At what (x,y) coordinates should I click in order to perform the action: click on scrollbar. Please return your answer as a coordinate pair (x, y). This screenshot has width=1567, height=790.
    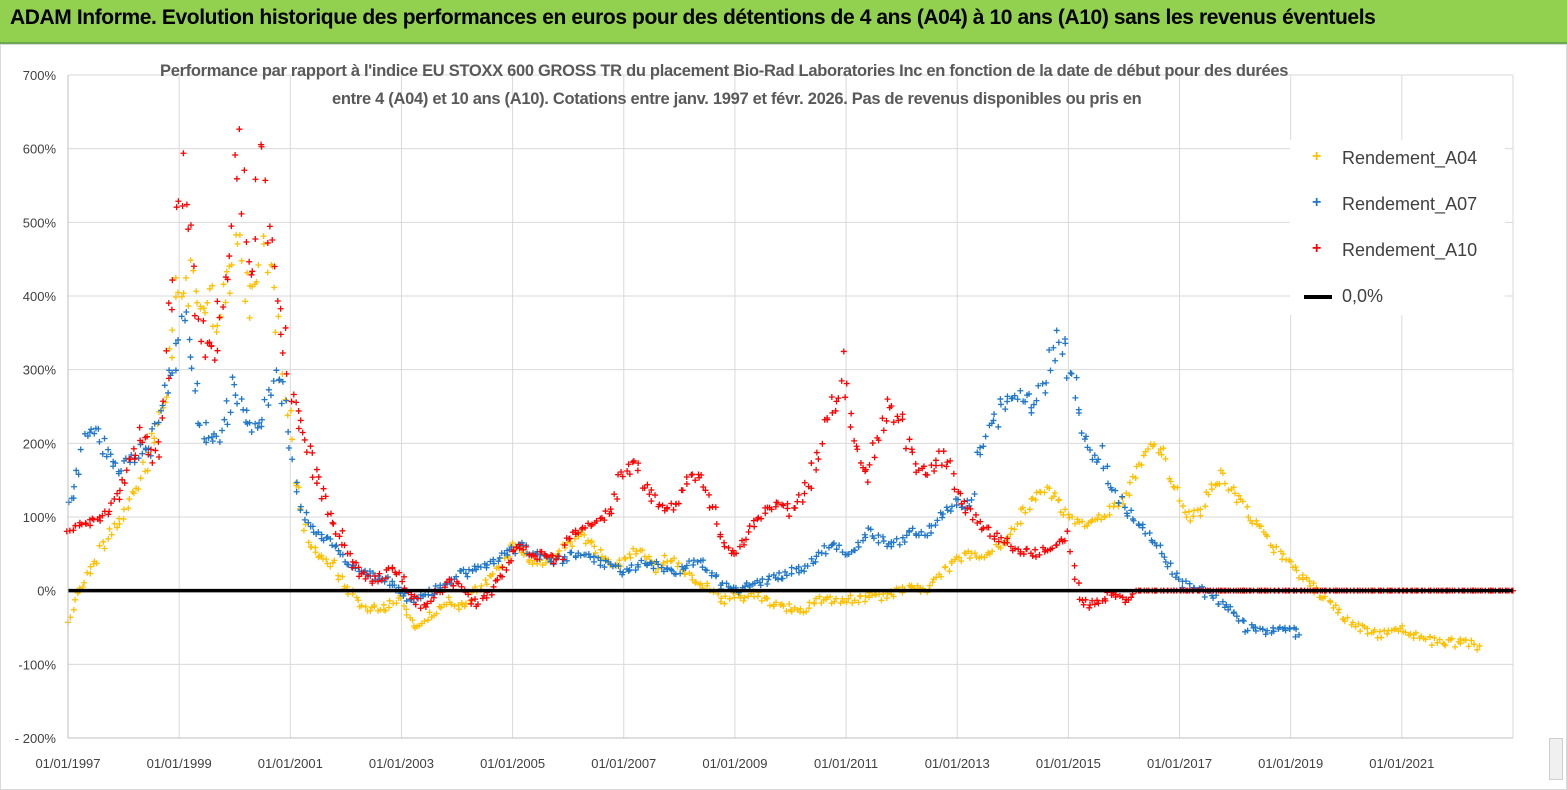
    Looking at the image, I should click on (1556, 759).